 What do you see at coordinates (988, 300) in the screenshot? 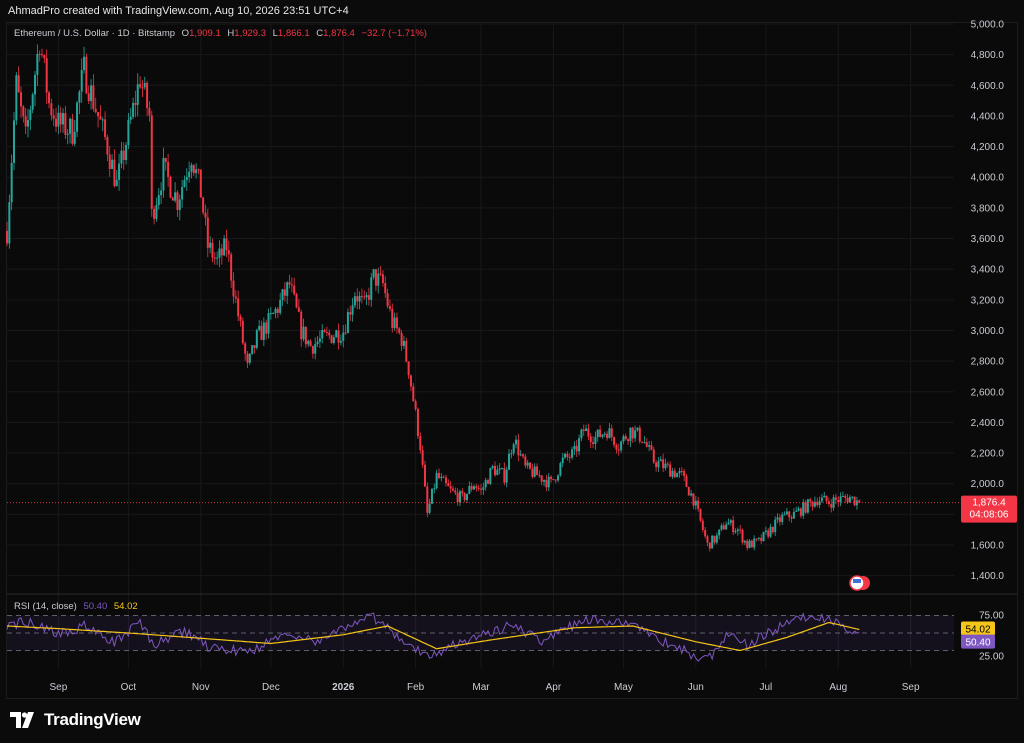
I see `price-tick-label: 3,200.0` at bounding box center [988, 300].